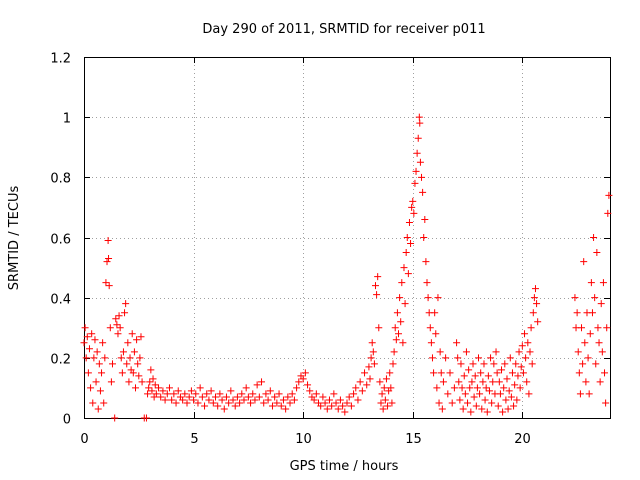 The image size is (640, 480). I want to click on y-tick-label: 0.2, so click(60, 360).